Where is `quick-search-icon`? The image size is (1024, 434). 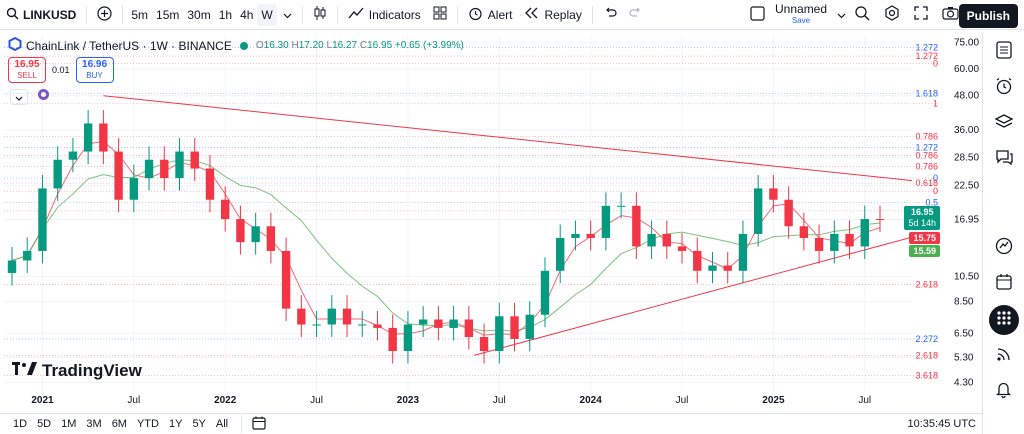 quick-search-icon is located at coordinates (862, 14).